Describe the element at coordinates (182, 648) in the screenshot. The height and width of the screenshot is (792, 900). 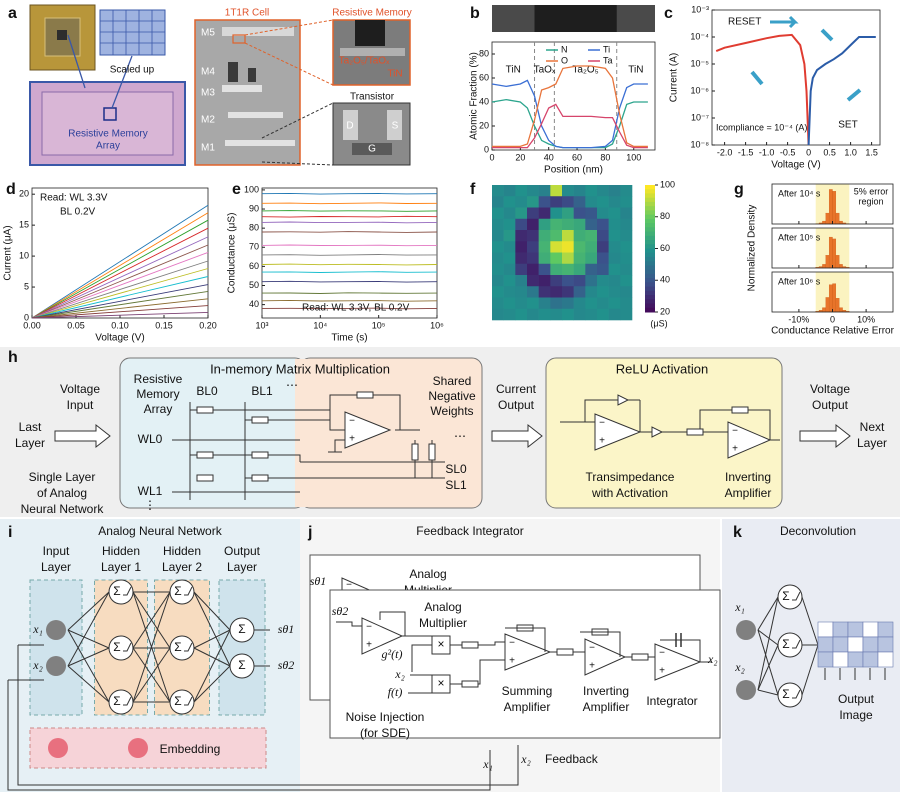
I see `sum-node` at that location.